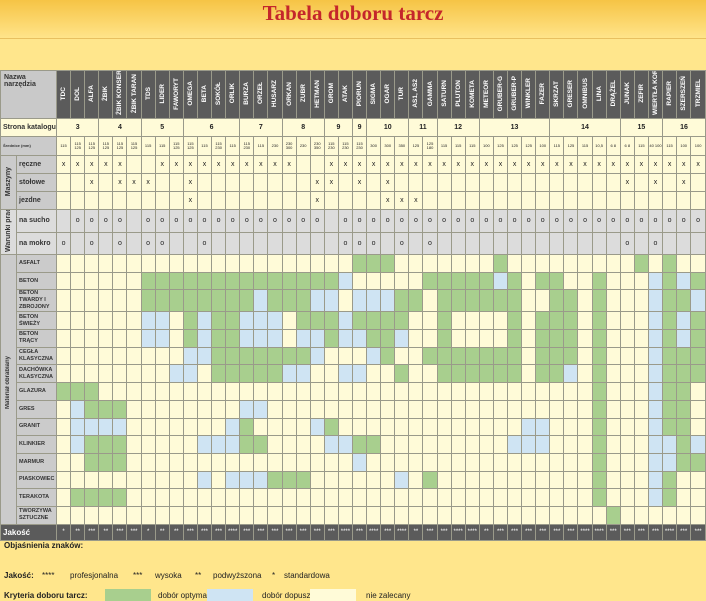  Describe the element at coordinates (36, 391) in the screenshot. I see `row-label: GLAZURA` at that location.